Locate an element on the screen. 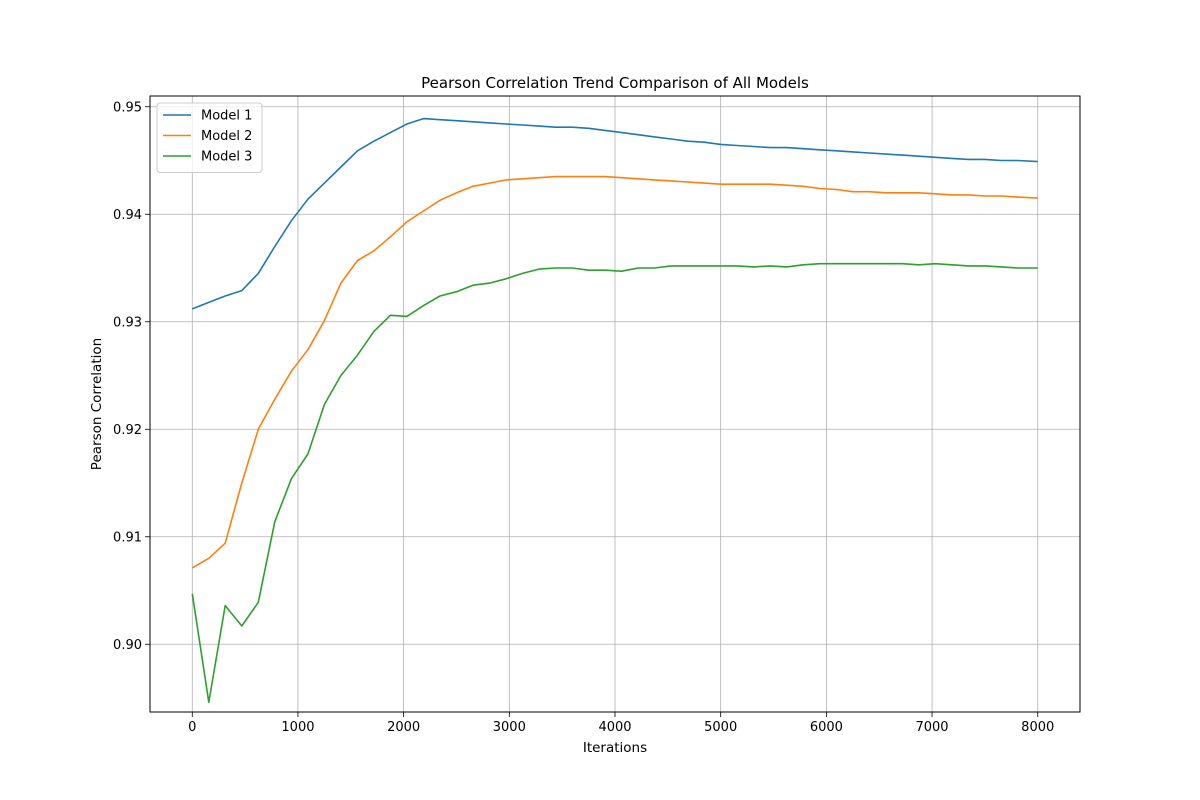 This screenshot has height=800, width=1200. x-tick-label: 6000 is located at coordinates (826, 727).